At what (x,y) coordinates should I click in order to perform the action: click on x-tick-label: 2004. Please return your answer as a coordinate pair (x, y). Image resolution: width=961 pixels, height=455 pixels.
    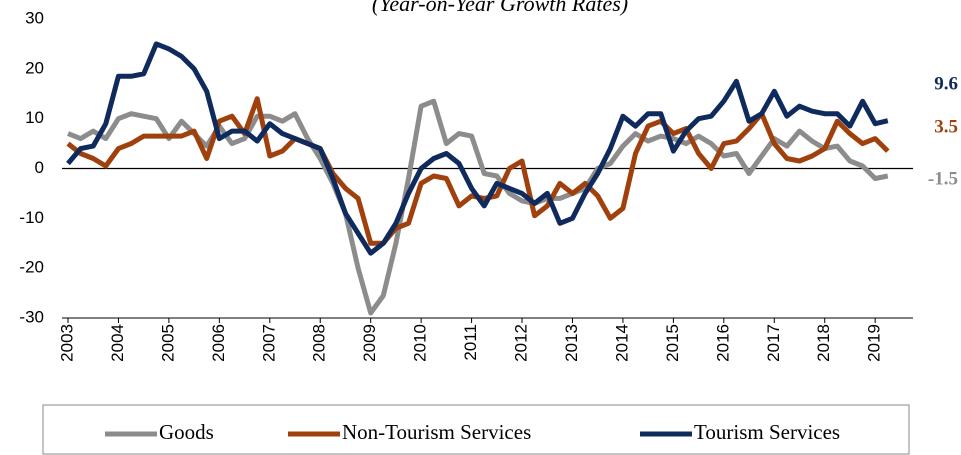
    Looking at the image, I should click on (117, 343).